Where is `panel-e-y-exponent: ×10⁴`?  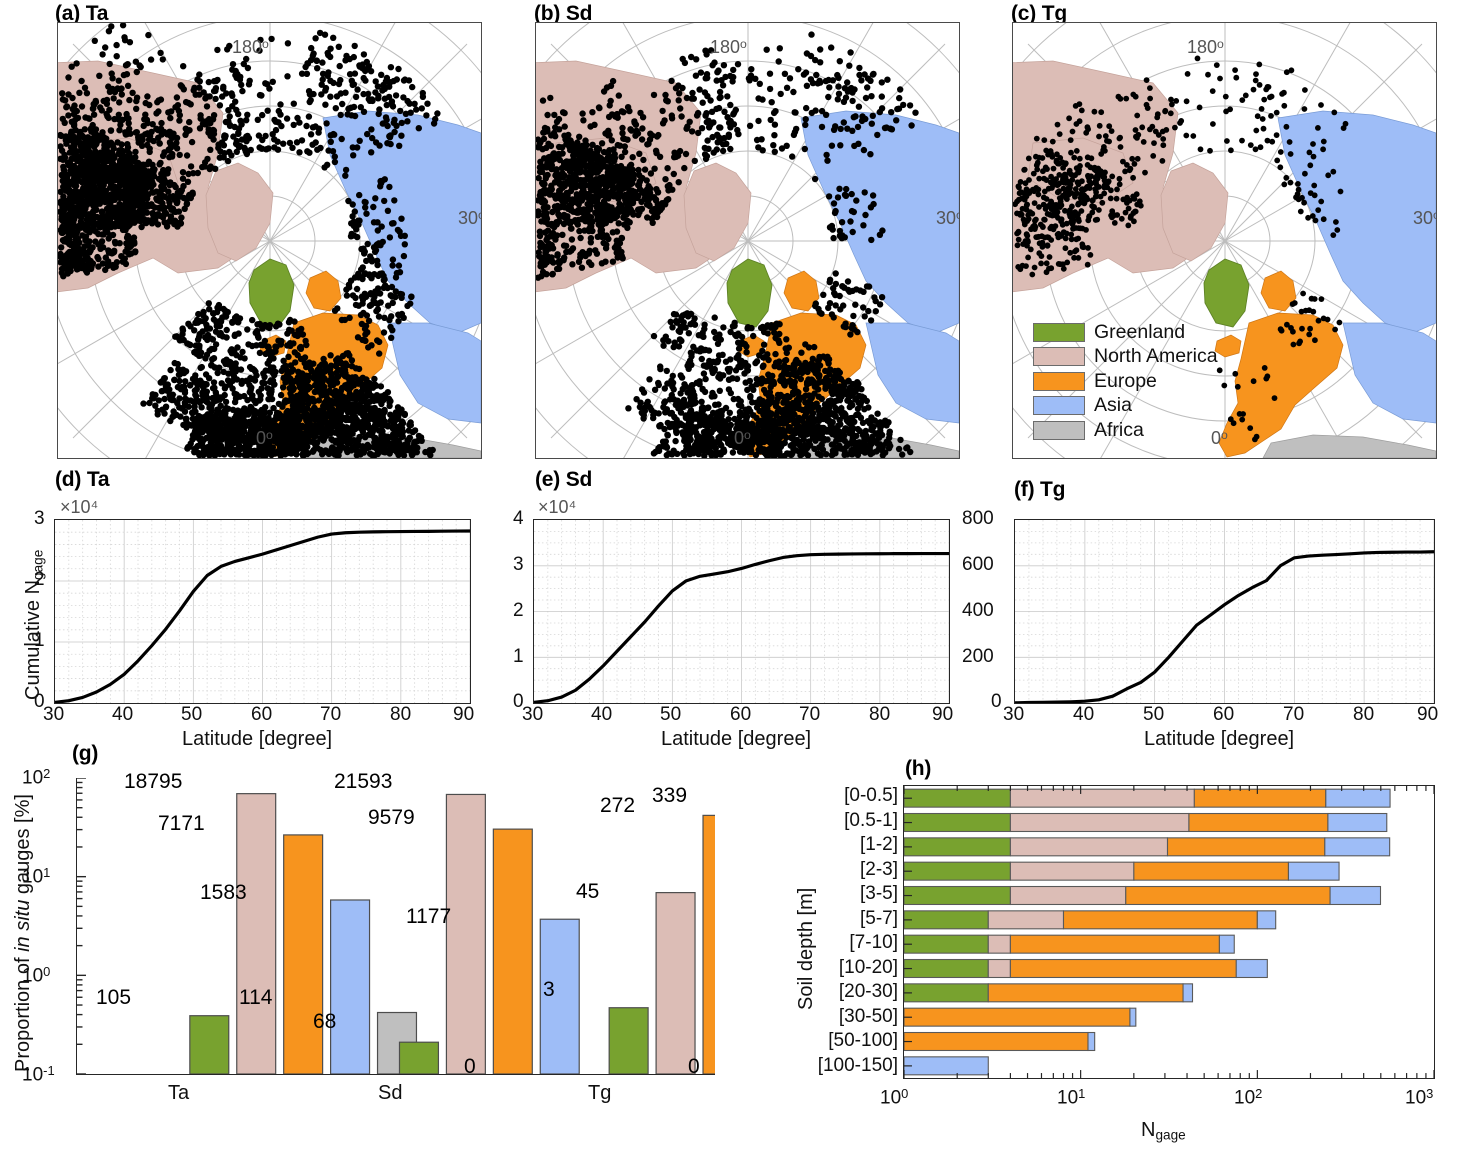 panel-e-y-exponent: ×10⁴ is located at coordinates (557, 507).